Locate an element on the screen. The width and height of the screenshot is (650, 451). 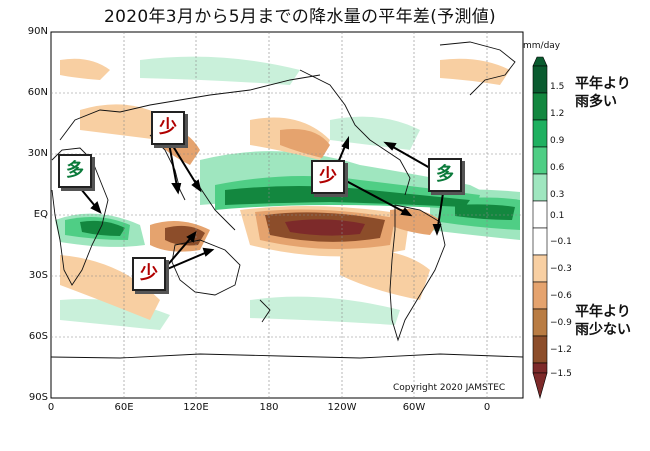
colorbar-units: mm/day is located at coordinates (542, 46).